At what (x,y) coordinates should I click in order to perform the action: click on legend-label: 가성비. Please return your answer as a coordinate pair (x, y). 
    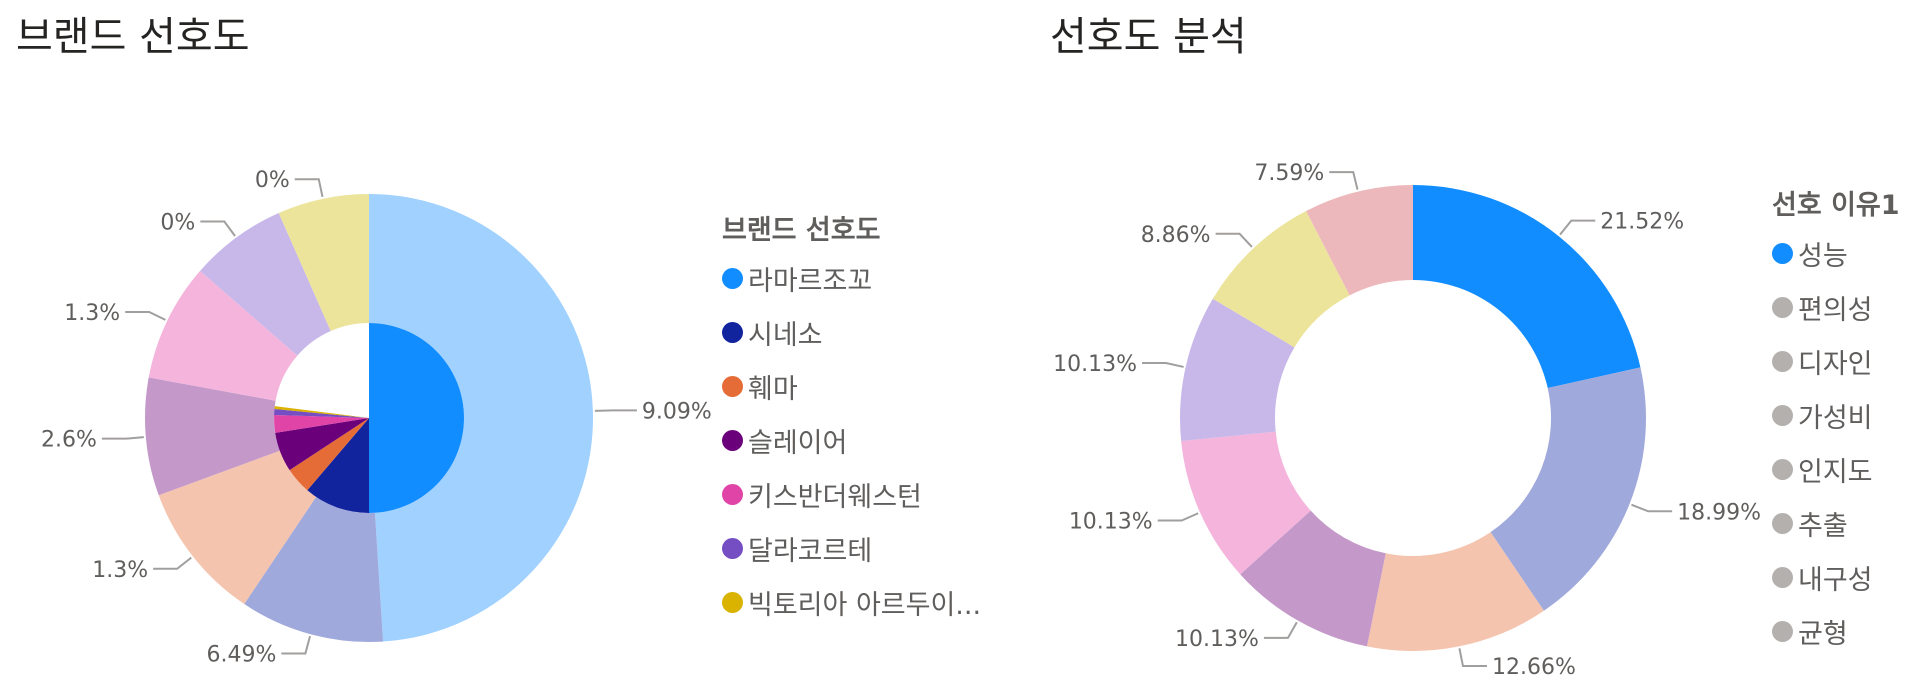
    Looking at the image, I should click on (1835, 418).